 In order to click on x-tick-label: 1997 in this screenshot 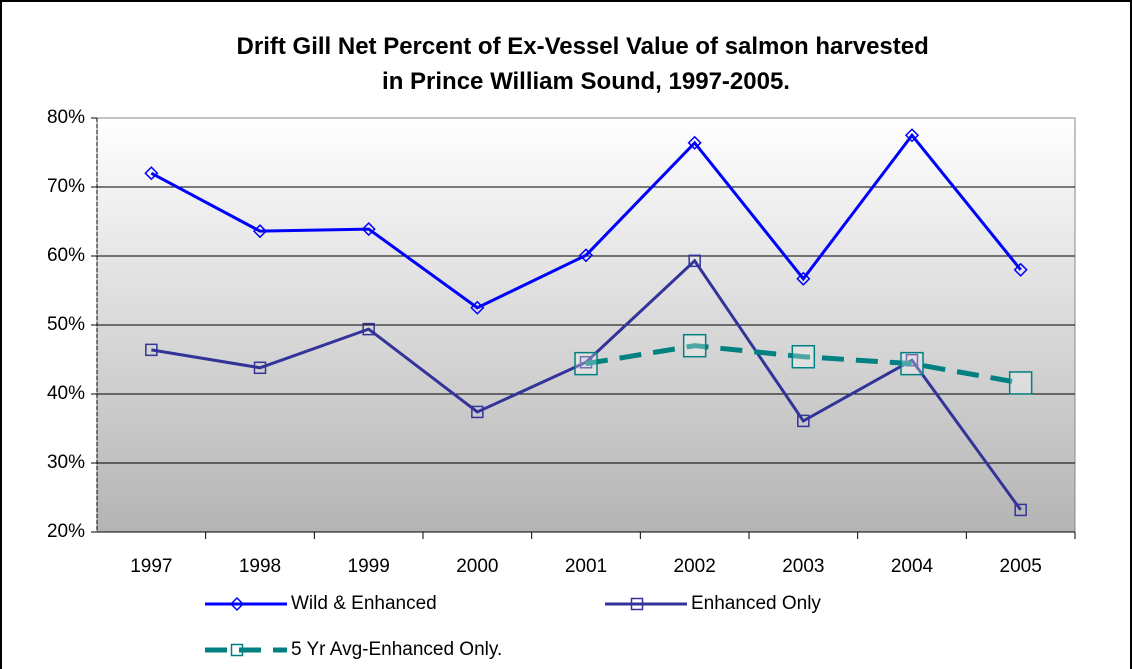, I will do `click(151, 566)`.